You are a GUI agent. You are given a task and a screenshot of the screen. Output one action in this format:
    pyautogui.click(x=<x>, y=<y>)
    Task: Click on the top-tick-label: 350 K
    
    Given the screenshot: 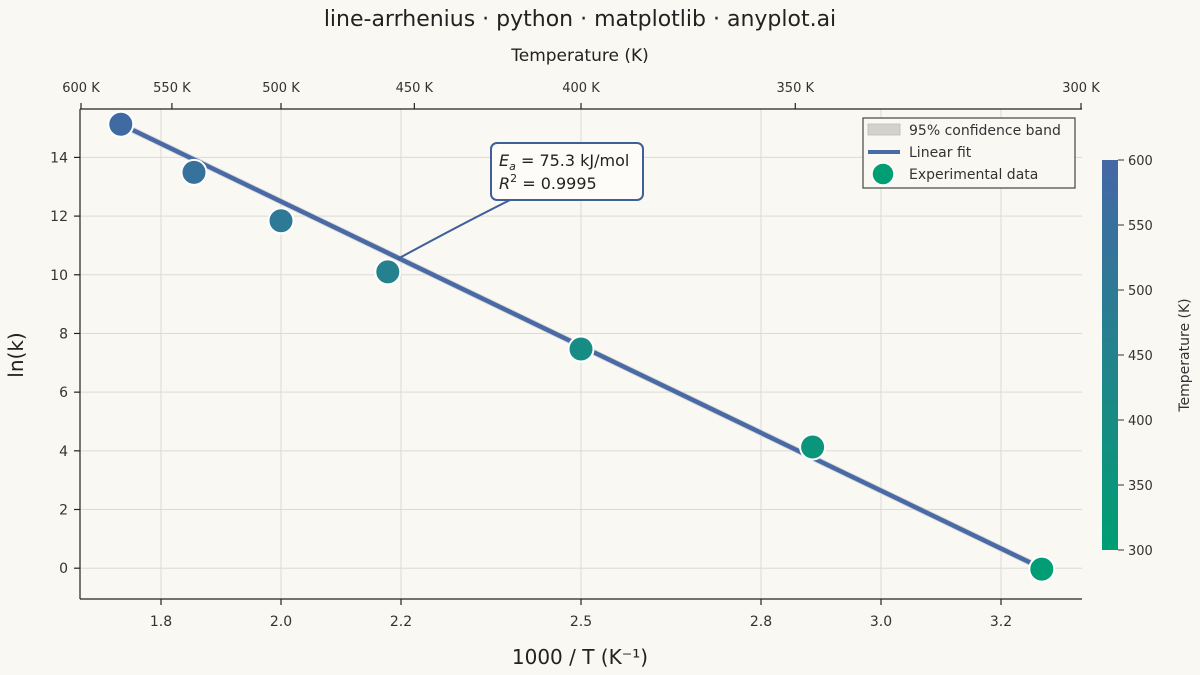 What is the action you would take?
    pyautogui.click(x=796, y=88)
    